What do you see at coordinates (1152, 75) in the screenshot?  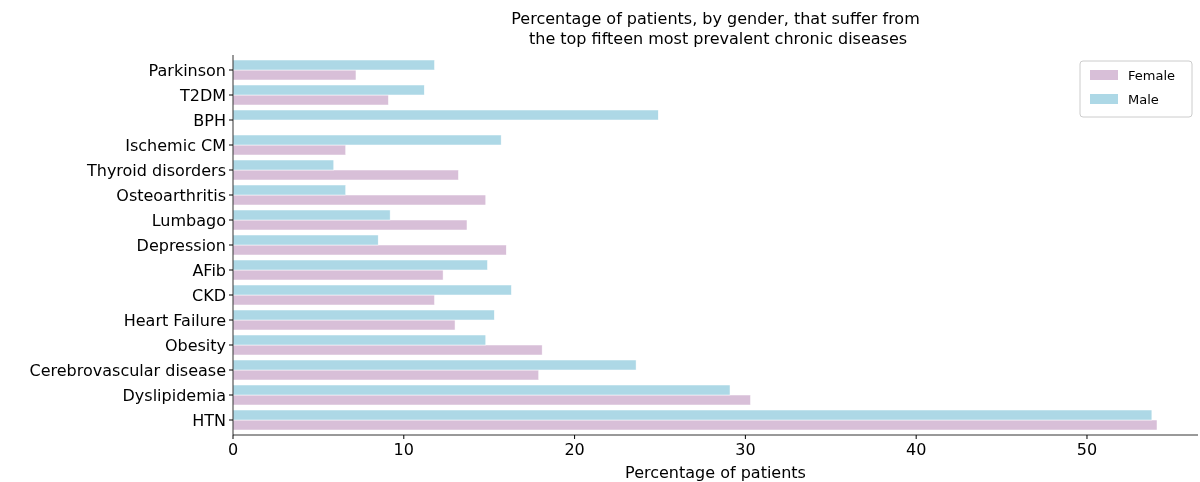 I see `legend-label: Female` at bounding box center [1152, 75].